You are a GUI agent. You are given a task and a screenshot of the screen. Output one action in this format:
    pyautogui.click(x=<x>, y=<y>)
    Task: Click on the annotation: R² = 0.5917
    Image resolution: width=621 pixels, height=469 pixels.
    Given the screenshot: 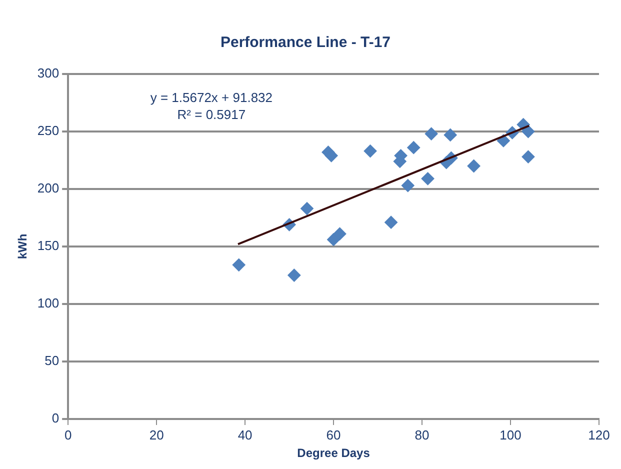 What is the action you would take?
    pyautogui.click(x=211, y=114)
    